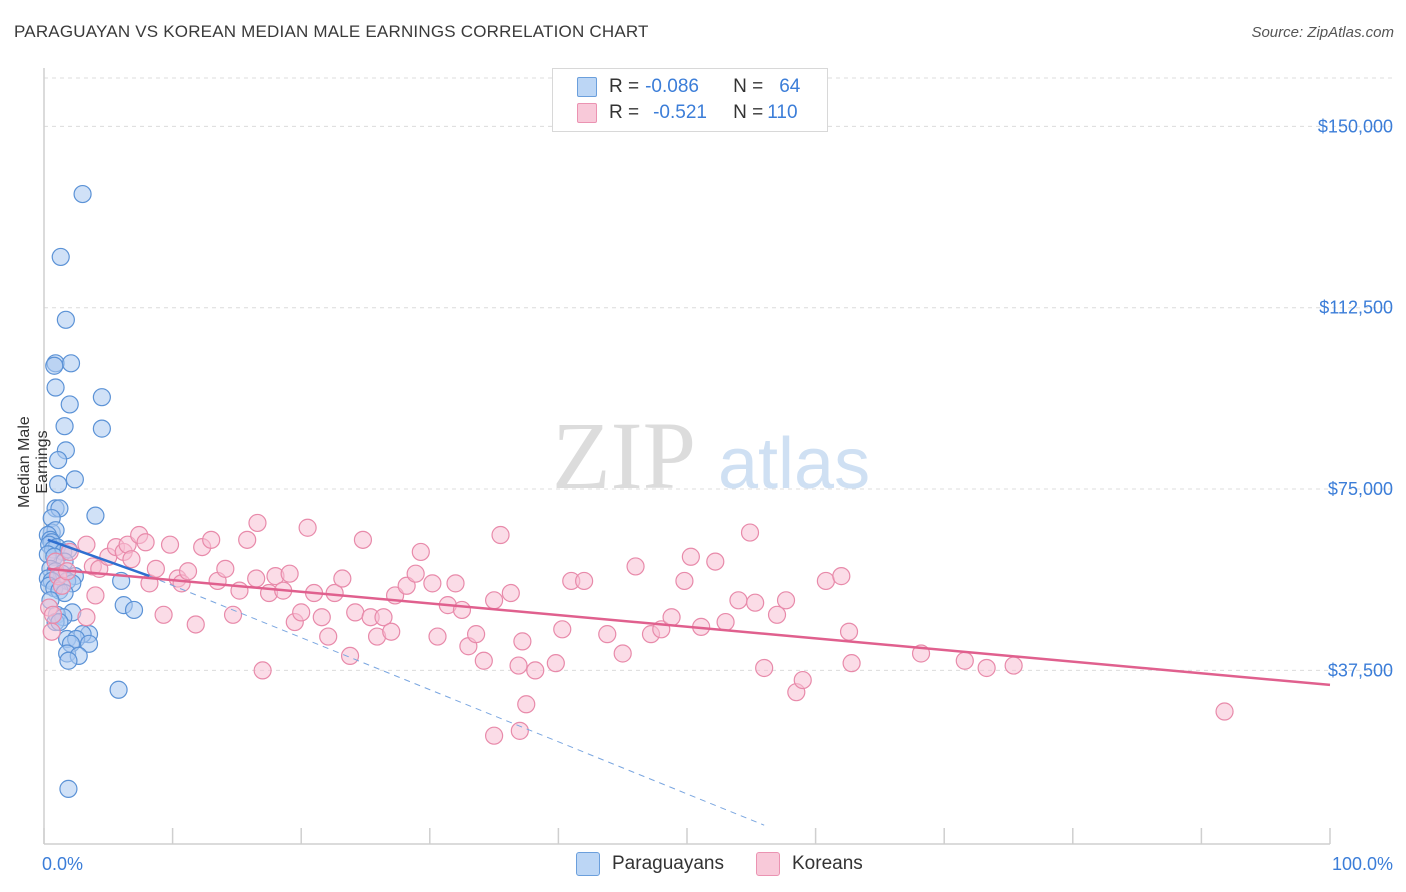 The image size is (1406, 892). What do you see at coordinates (782, 112) in the screenshot?
I see `legend-n-value: 110` at bounding box center [782, 112].